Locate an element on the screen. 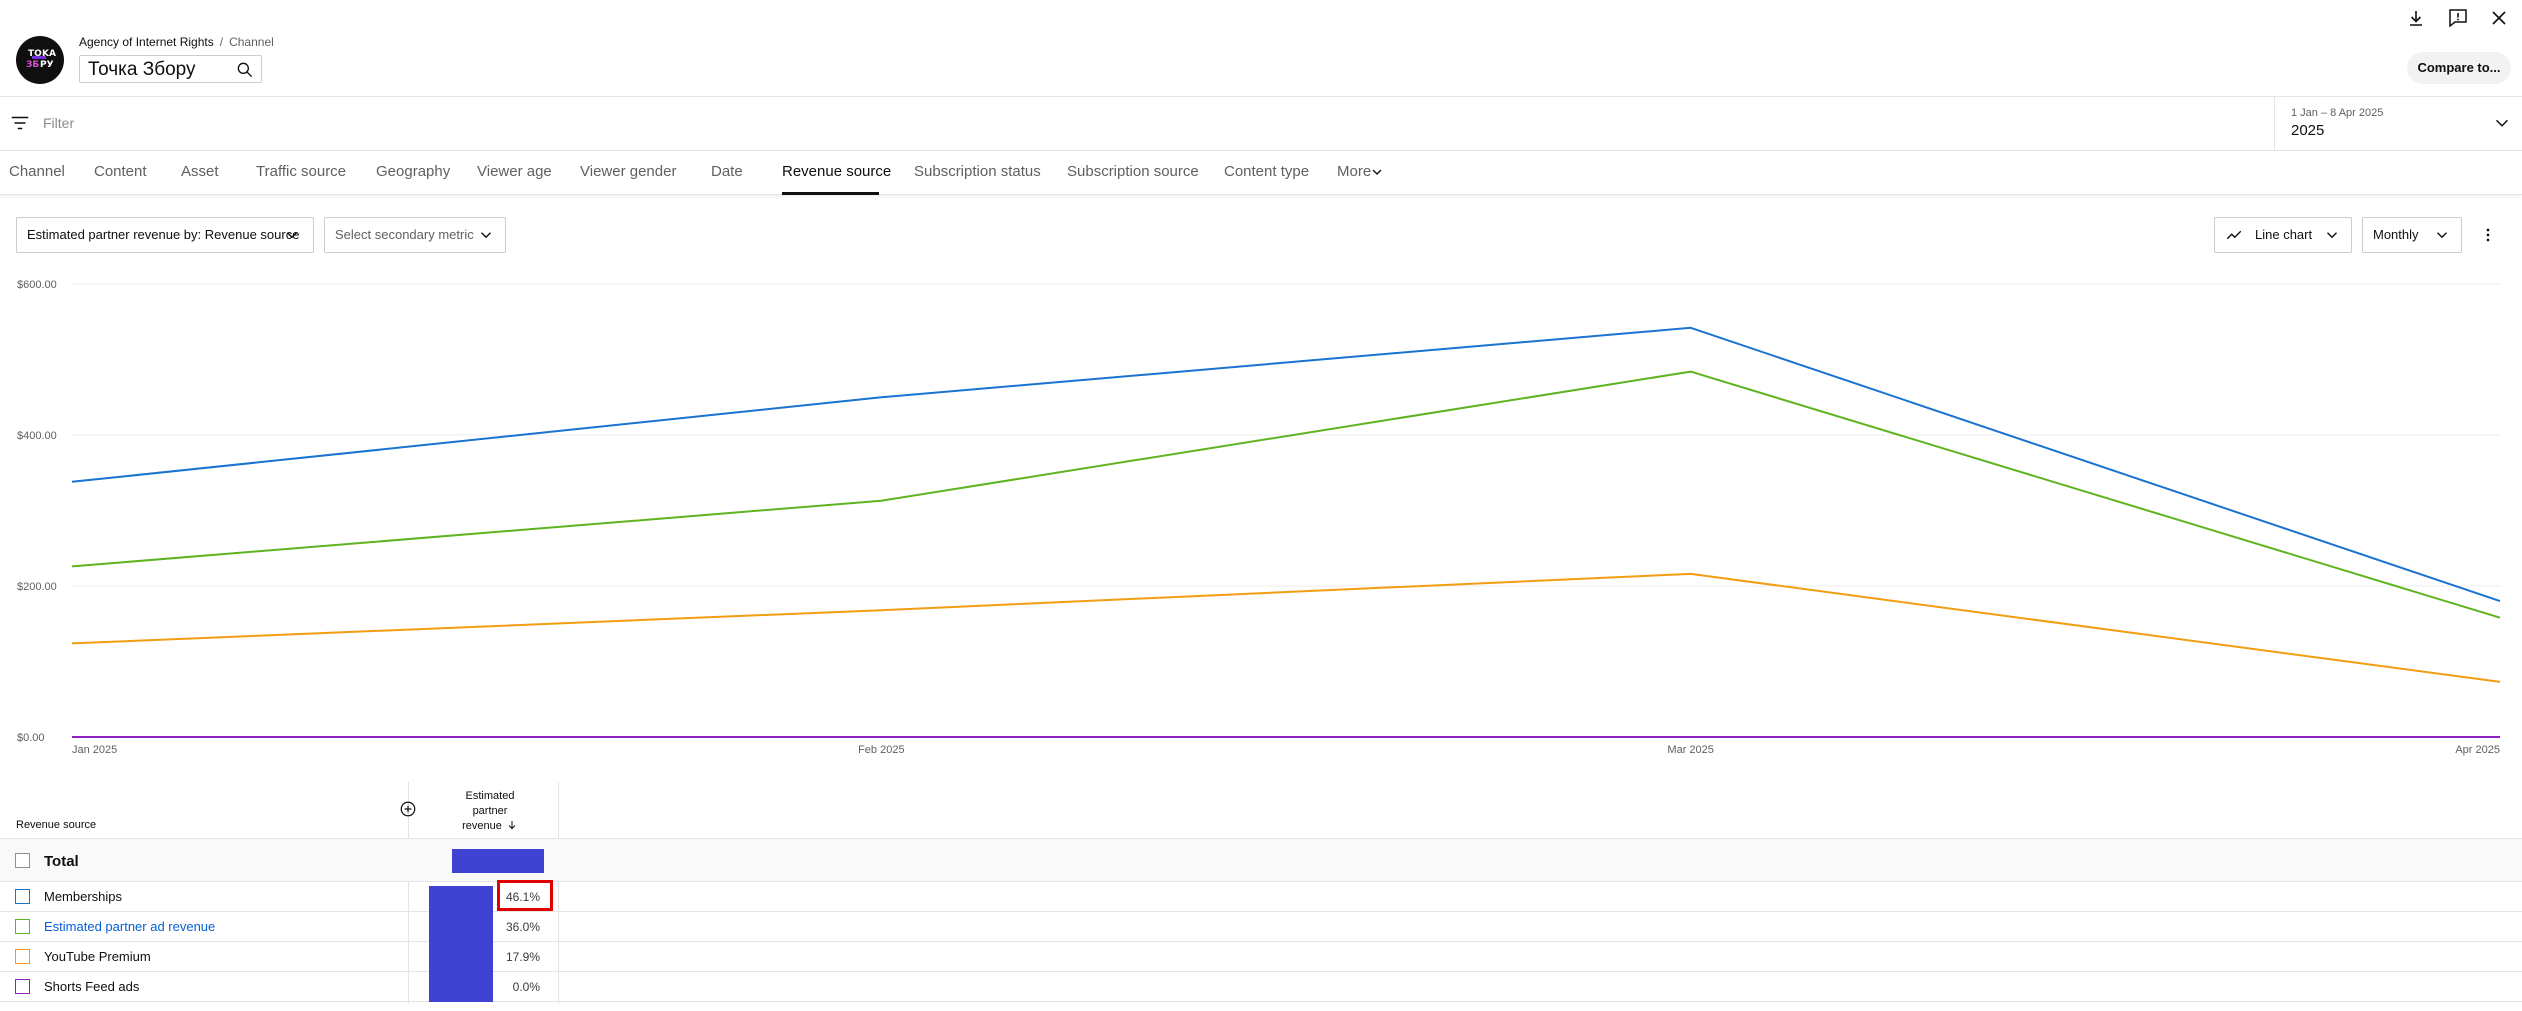 Image resolution: width=2522 pixels, height=1011 pixels. tab-asset: Asset is located at coordinates (200, 171).